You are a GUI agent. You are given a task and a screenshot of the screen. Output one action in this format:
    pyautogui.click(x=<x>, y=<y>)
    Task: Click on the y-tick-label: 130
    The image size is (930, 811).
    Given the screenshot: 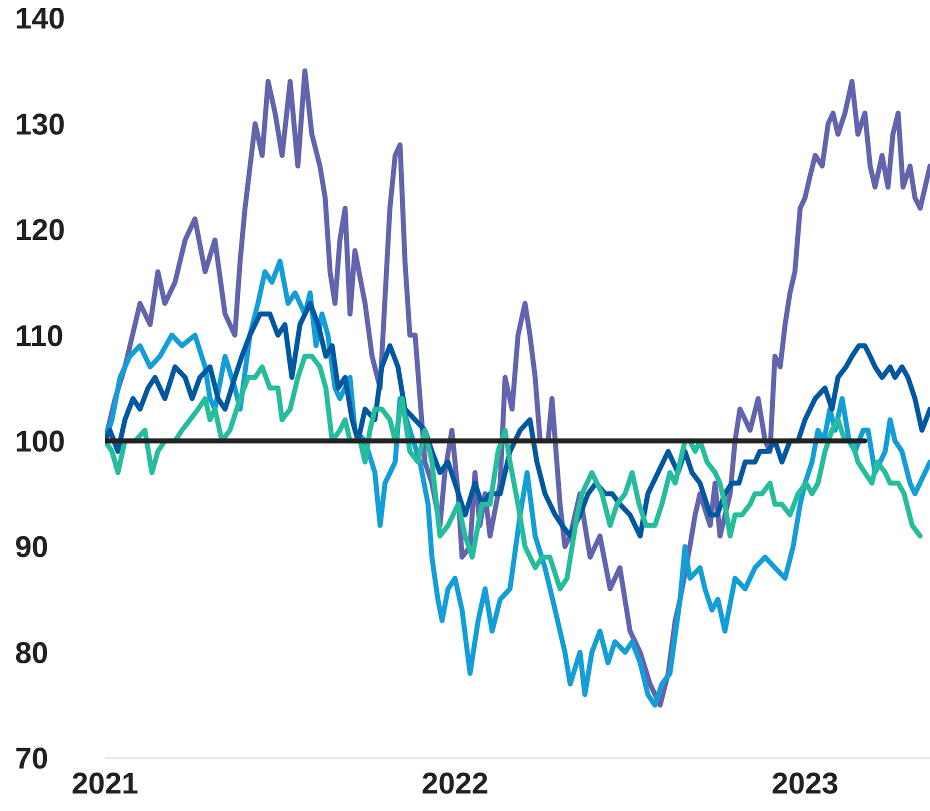 What is the action you would take?
    pyautogui.click(x=40, y=125)
    